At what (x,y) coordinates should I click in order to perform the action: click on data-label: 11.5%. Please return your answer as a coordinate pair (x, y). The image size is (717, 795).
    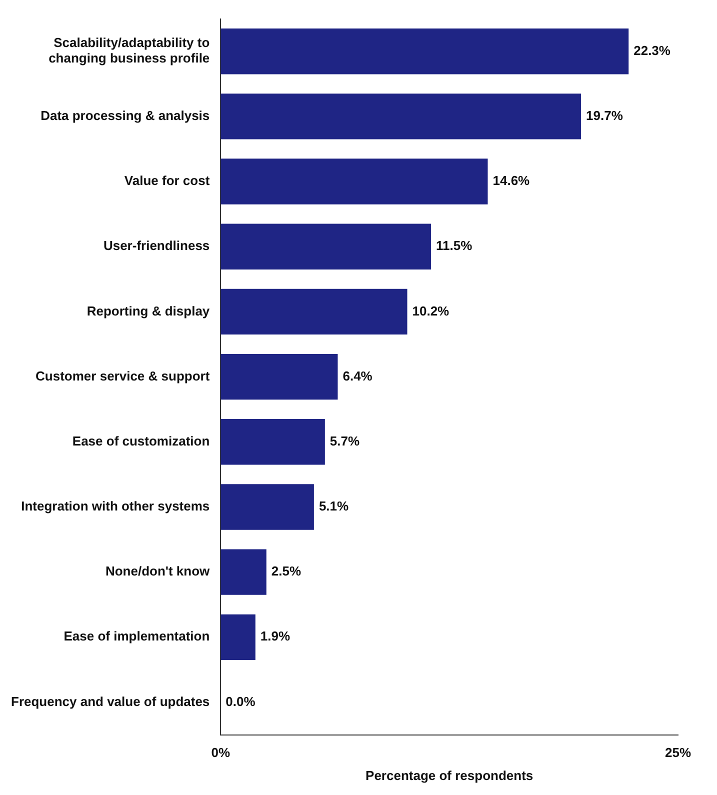
    Looking at the image, I should click on (454, 246).